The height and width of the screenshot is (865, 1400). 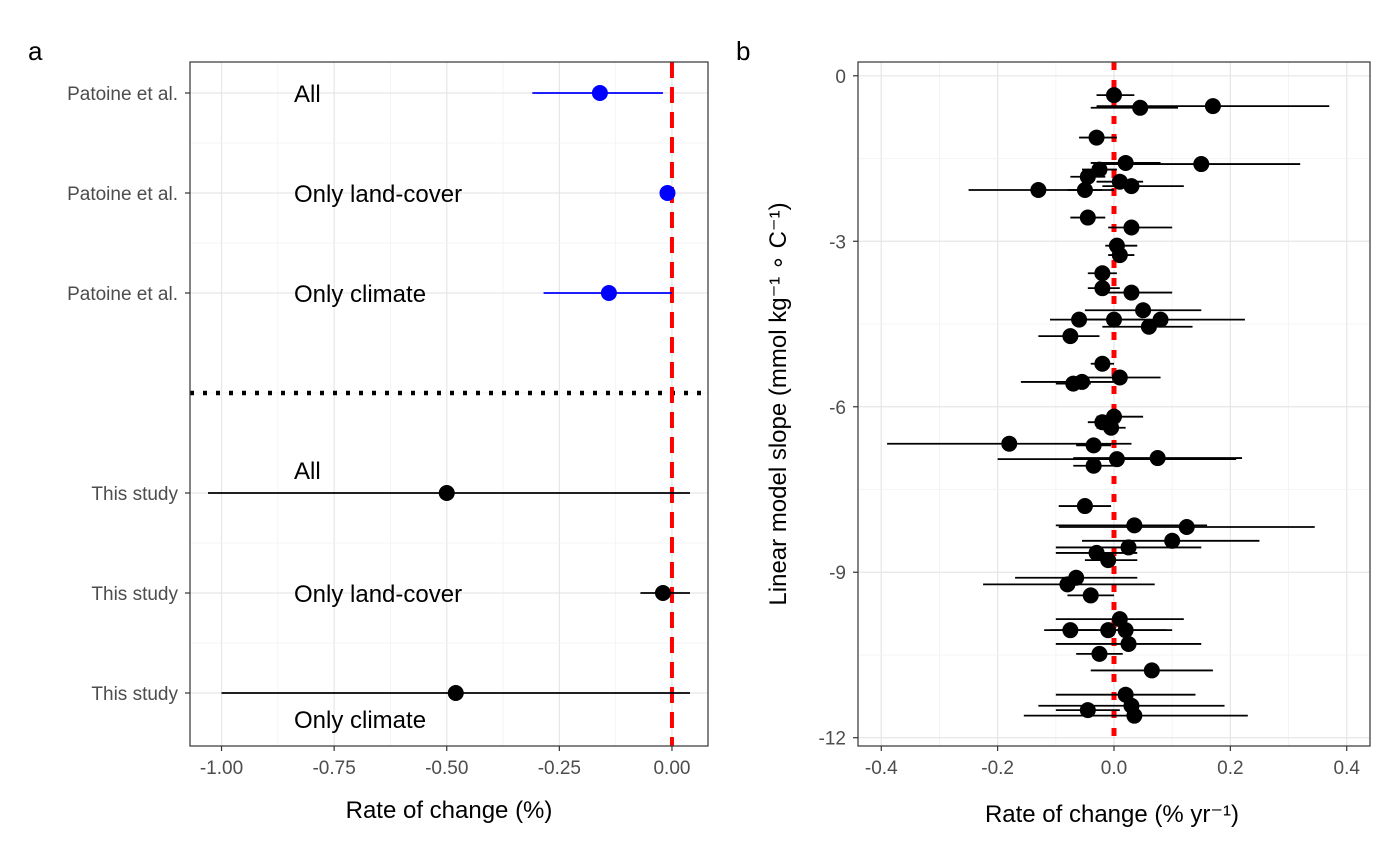 I want to click on x-tick-label: 0.0, so click(x=1114, y=768).